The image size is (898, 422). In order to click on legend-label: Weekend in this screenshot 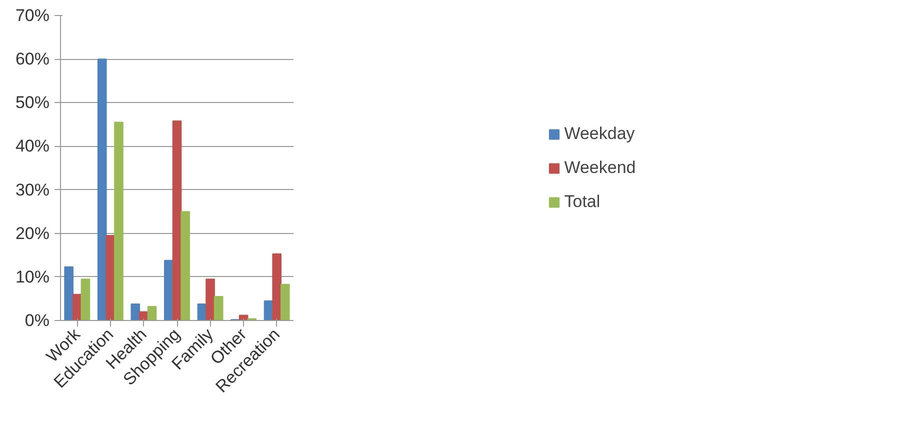, I will do `click(600, 168)`.